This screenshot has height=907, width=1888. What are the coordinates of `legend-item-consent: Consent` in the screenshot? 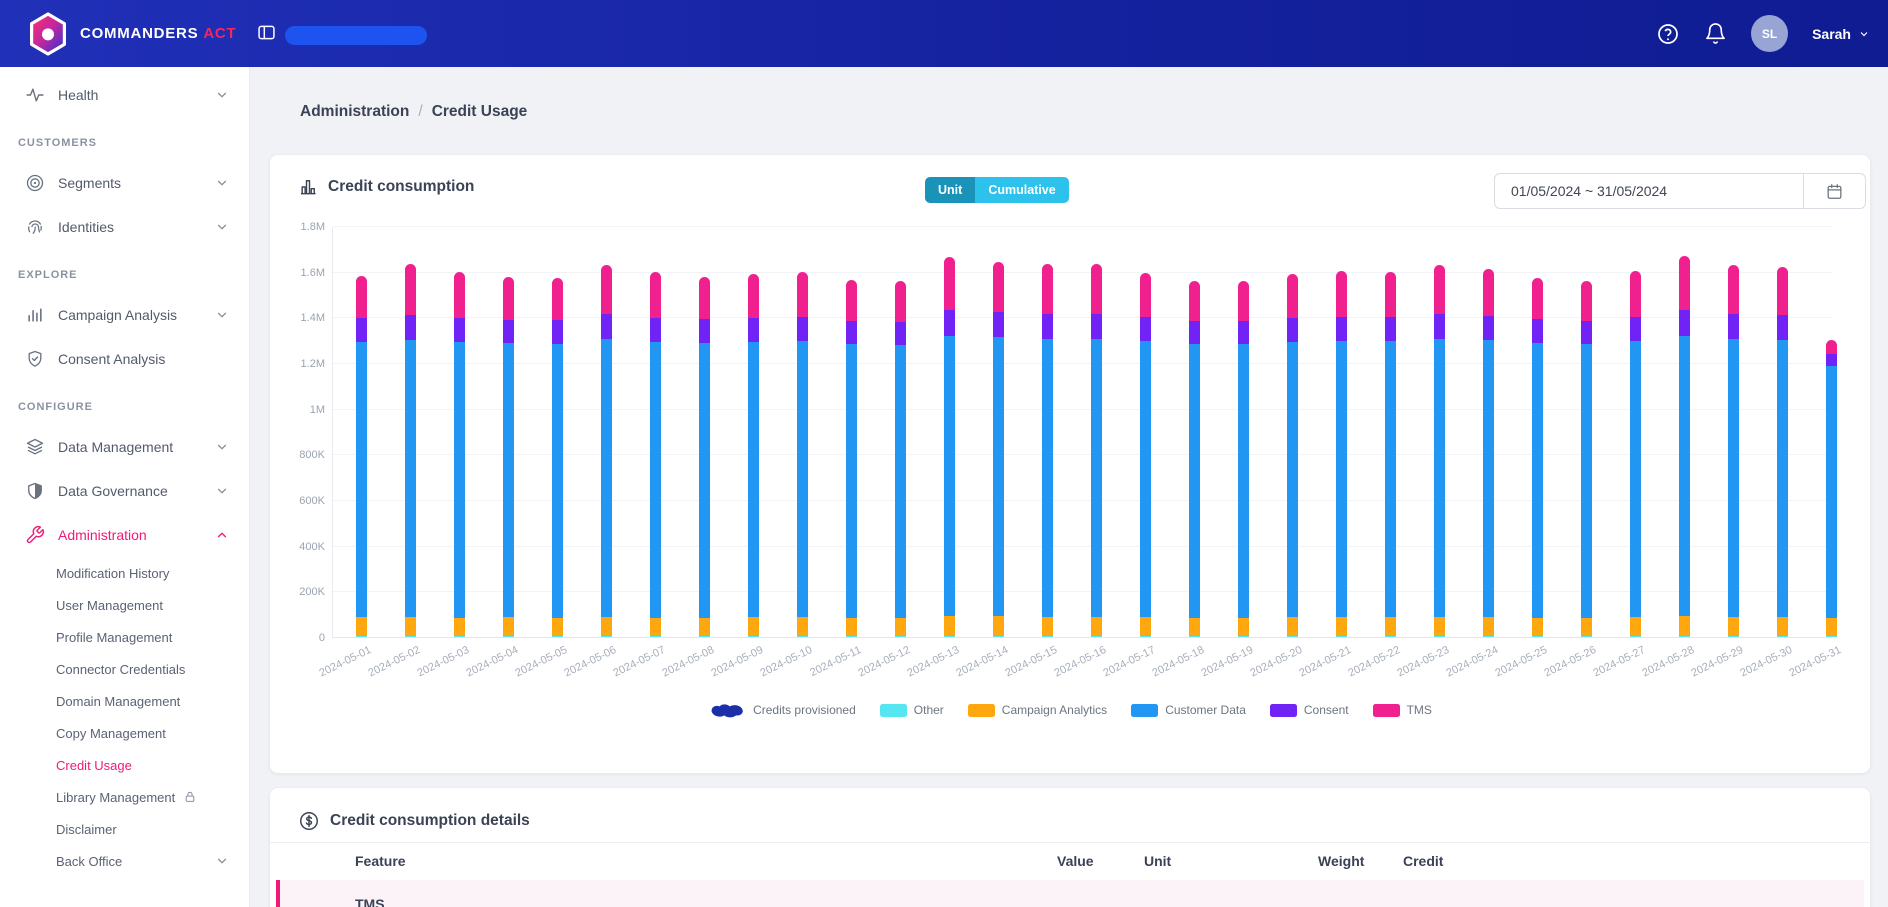 It's located at (1309, 710).